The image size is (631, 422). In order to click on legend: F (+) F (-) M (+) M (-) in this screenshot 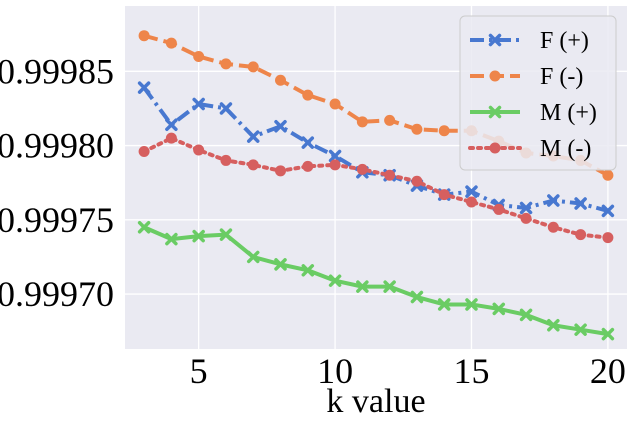, I will do `click(538, 93)`.